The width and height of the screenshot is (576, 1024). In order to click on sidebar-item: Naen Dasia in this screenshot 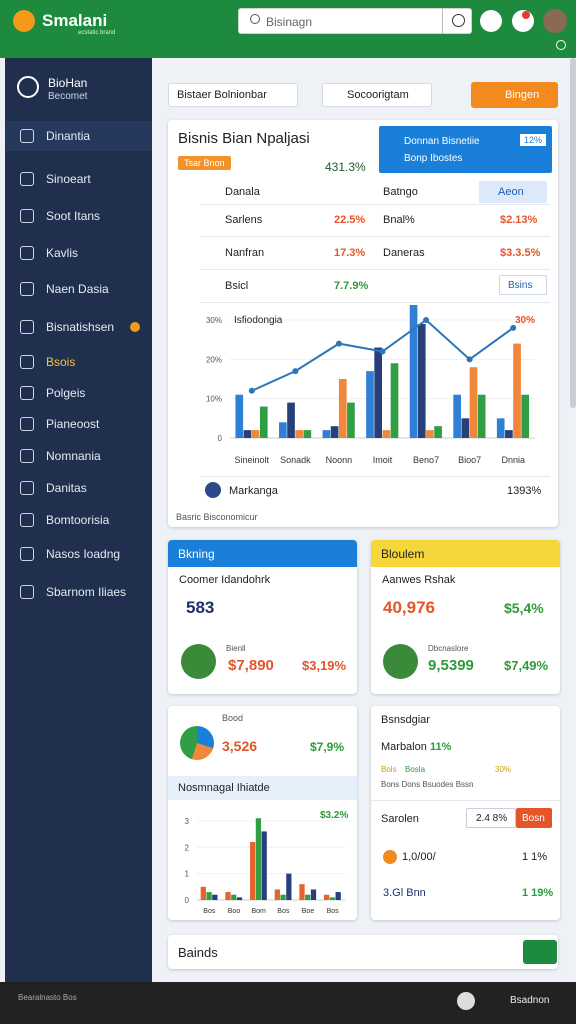, I will do `click(64, 289)`.